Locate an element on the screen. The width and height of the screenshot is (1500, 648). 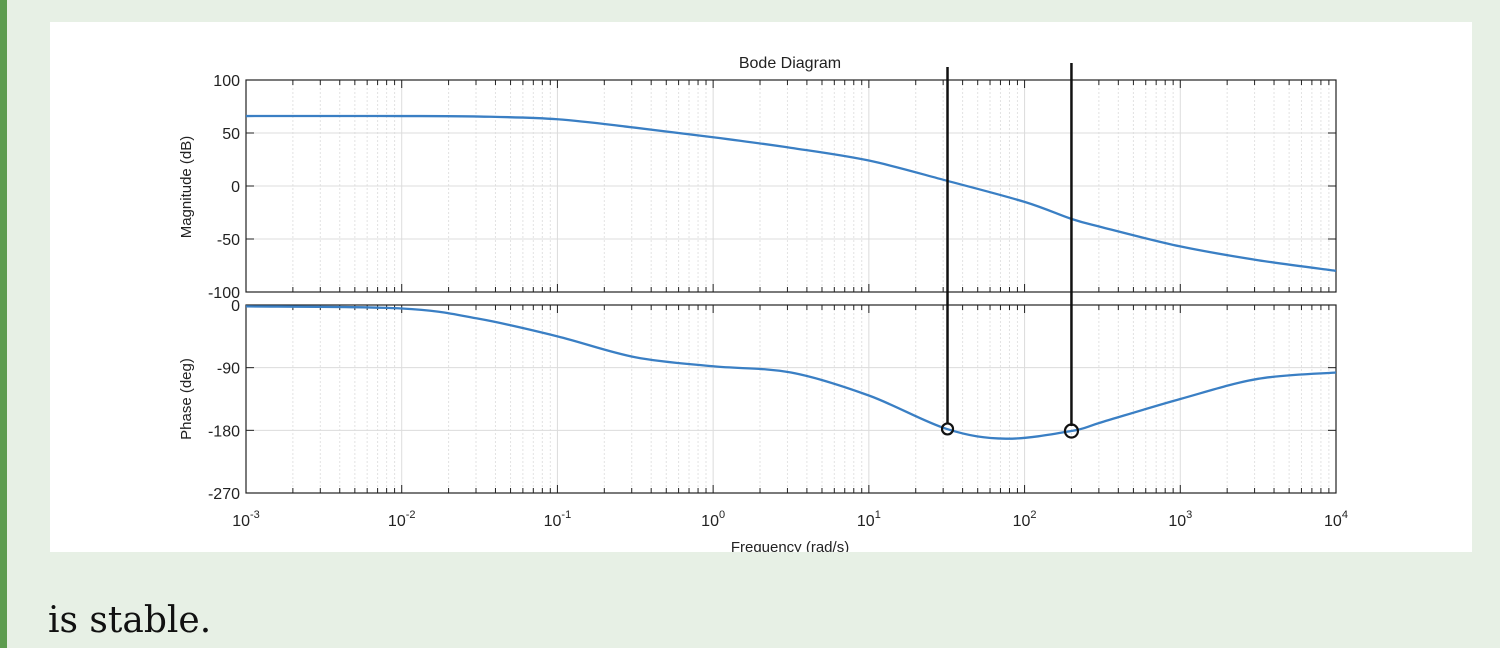
y-tick-label: 100 is located at coordinates (226, 81).